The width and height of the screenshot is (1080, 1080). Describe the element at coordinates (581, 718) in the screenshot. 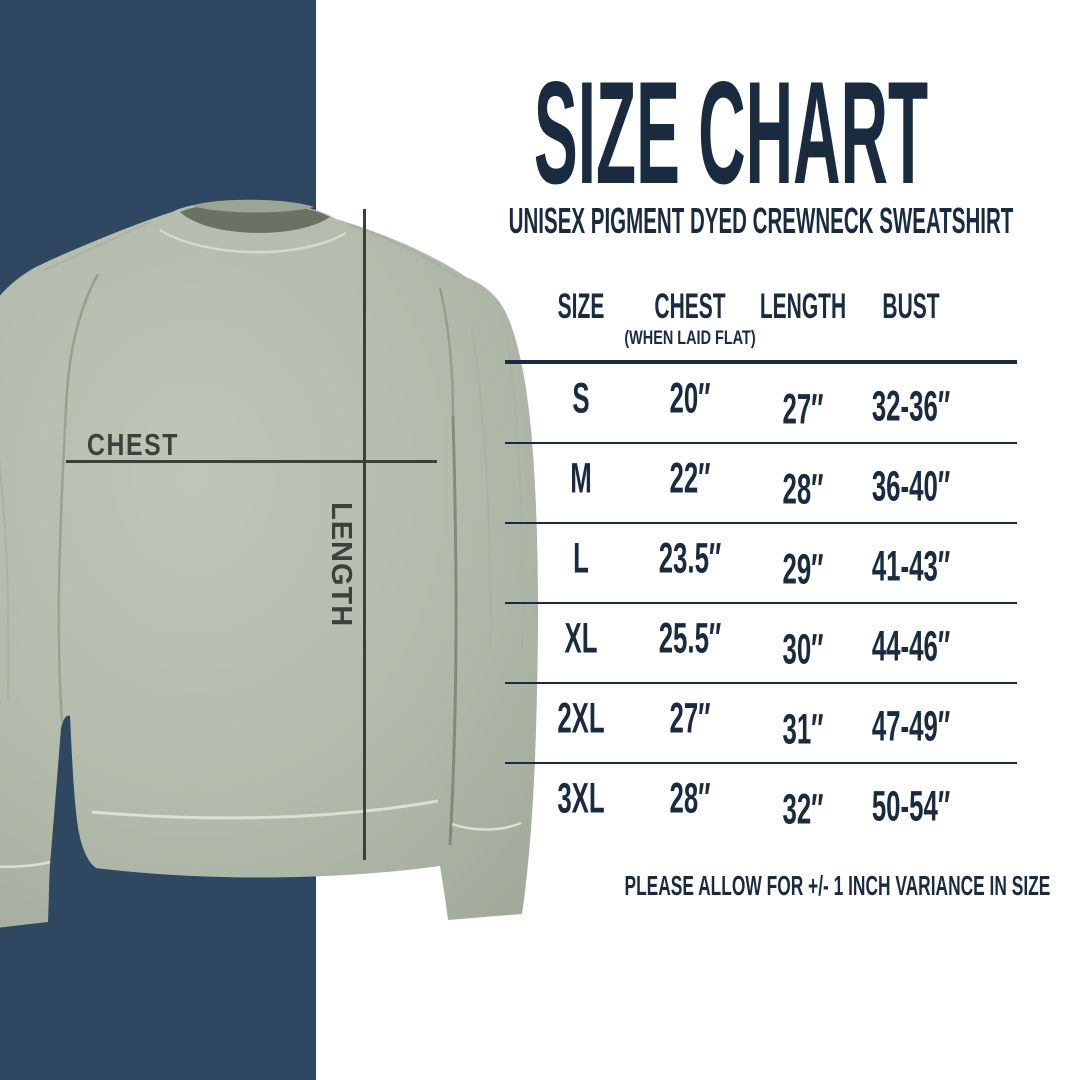

I see `size-value: 2XL` at that location.